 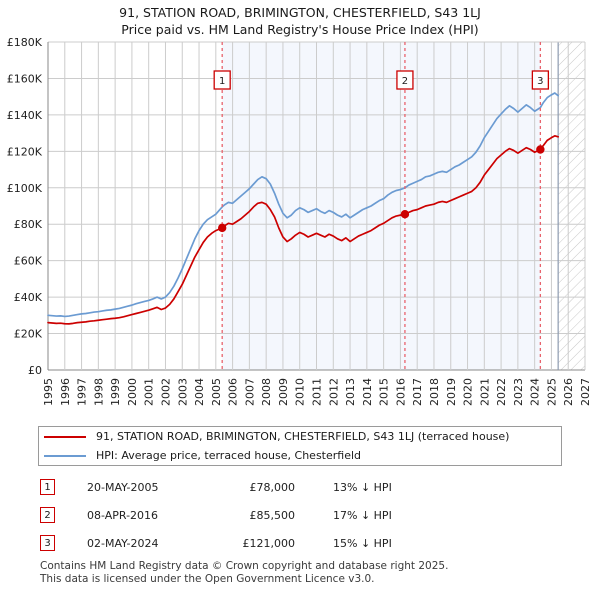 What do you see at coordinates (115, 392) in the screenshot?
I see `svg-text: 1999` at bounding box center [115, 392].